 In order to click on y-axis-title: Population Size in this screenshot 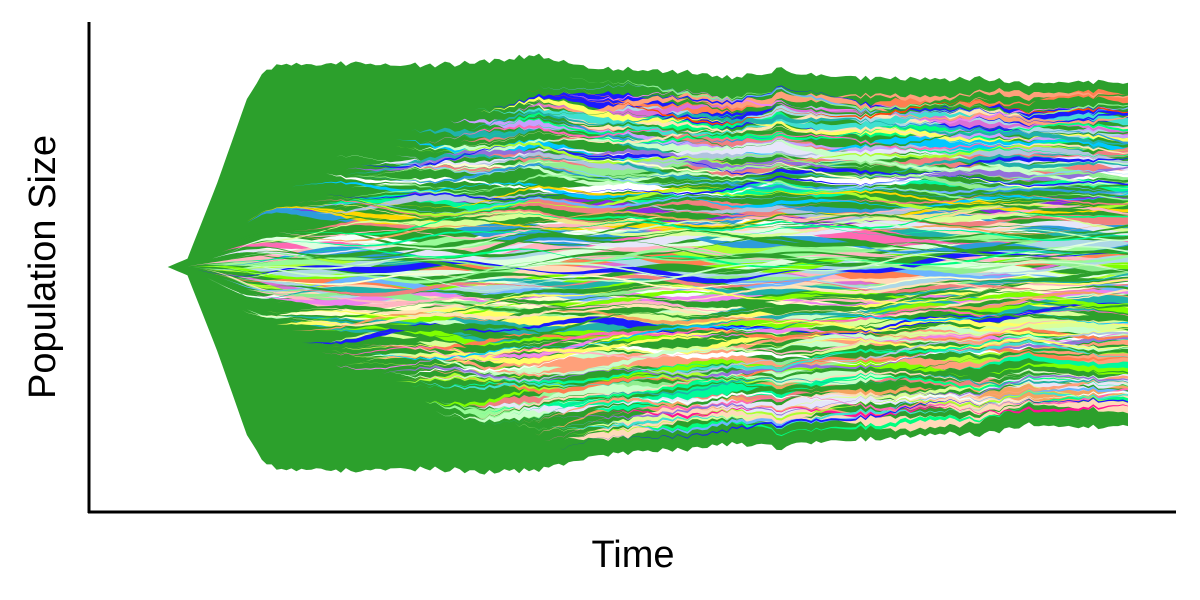, I will do `click(43, 267)`.